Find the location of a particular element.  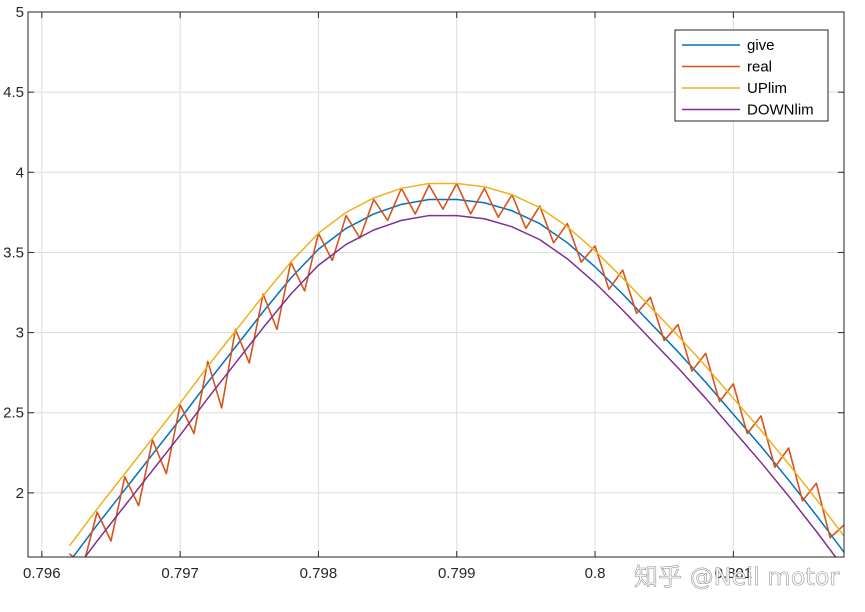

legend-label-real: real is located at coordinates (759, 67).